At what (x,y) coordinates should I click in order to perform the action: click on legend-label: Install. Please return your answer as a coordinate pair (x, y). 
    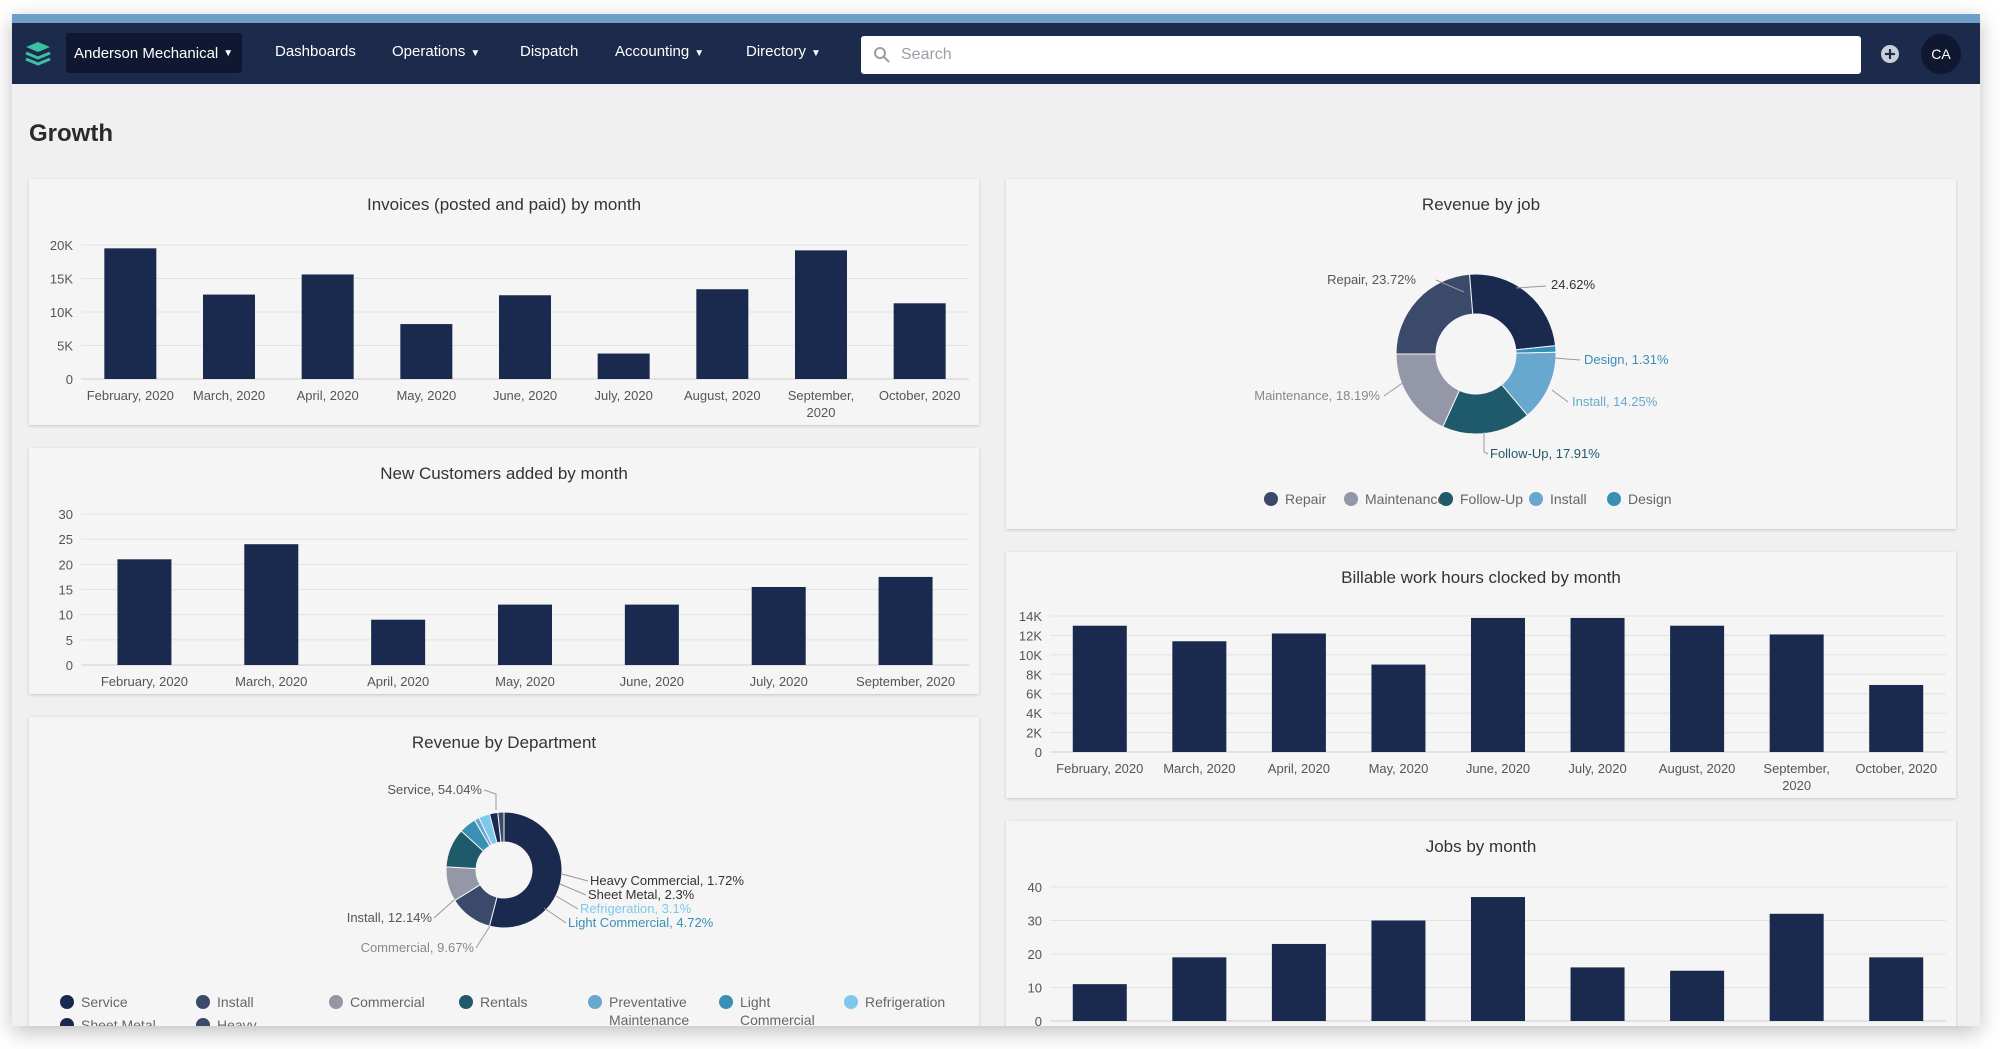
    Looking at the image, I should click on (1568, 499).